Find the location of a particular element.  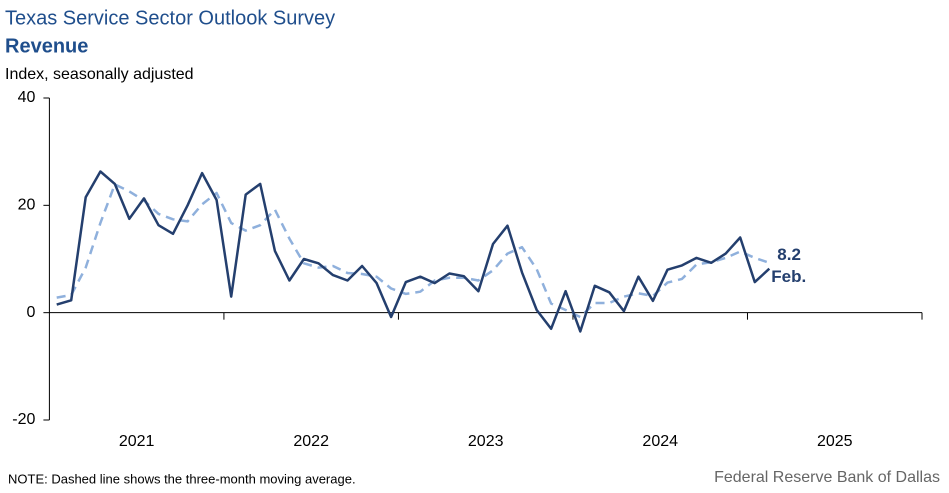

y-tick-label: 20 is located at coordinates (27, 205).